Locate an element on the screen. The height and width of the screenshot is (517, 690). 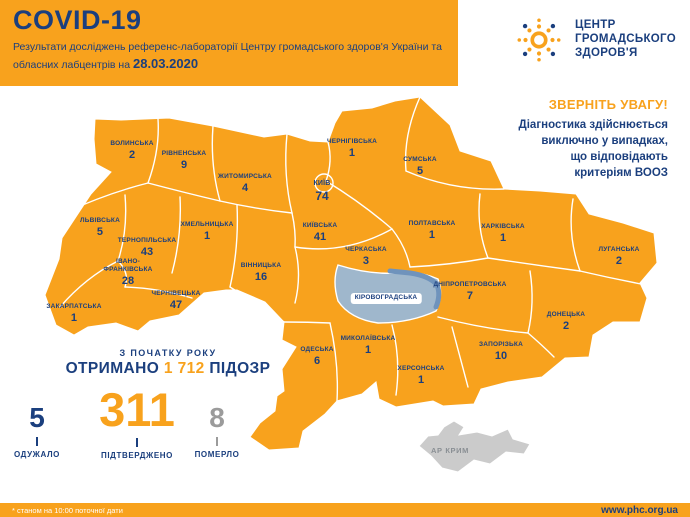
notice-title: ЗВЕРНІТЬ УВАГУ! is located at coordinates (608, 104).